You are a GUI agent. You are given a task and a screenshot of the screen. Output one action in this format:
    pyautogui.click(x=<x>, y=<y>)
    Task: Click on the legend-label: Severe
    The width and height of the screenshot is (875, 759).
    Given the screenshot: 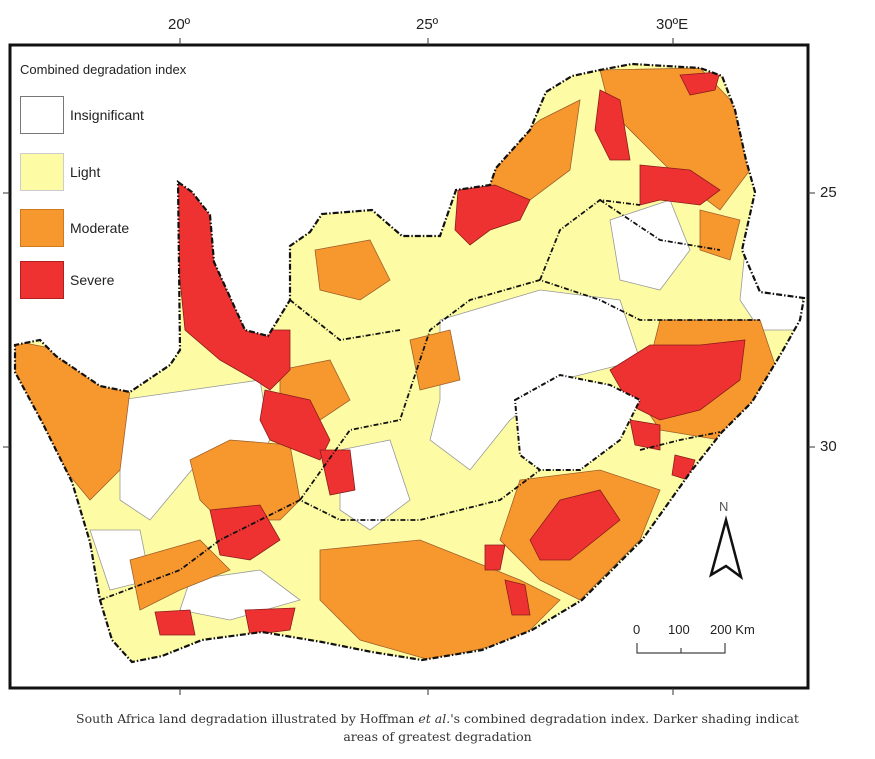 What is the action you would take?
    pyautogui.click(x=92, y=280)
    